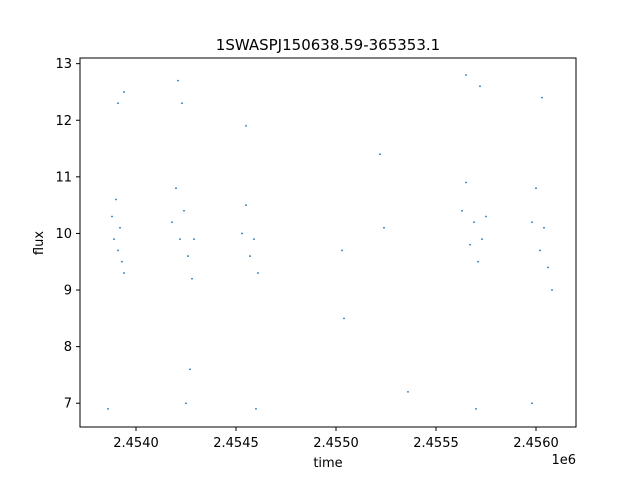 This screenshot has width=640, height=480. What do you see at coordinates (68, 291) in the screenshot?
I see `y-tick-label: 9` at bounding box center [68, 291].